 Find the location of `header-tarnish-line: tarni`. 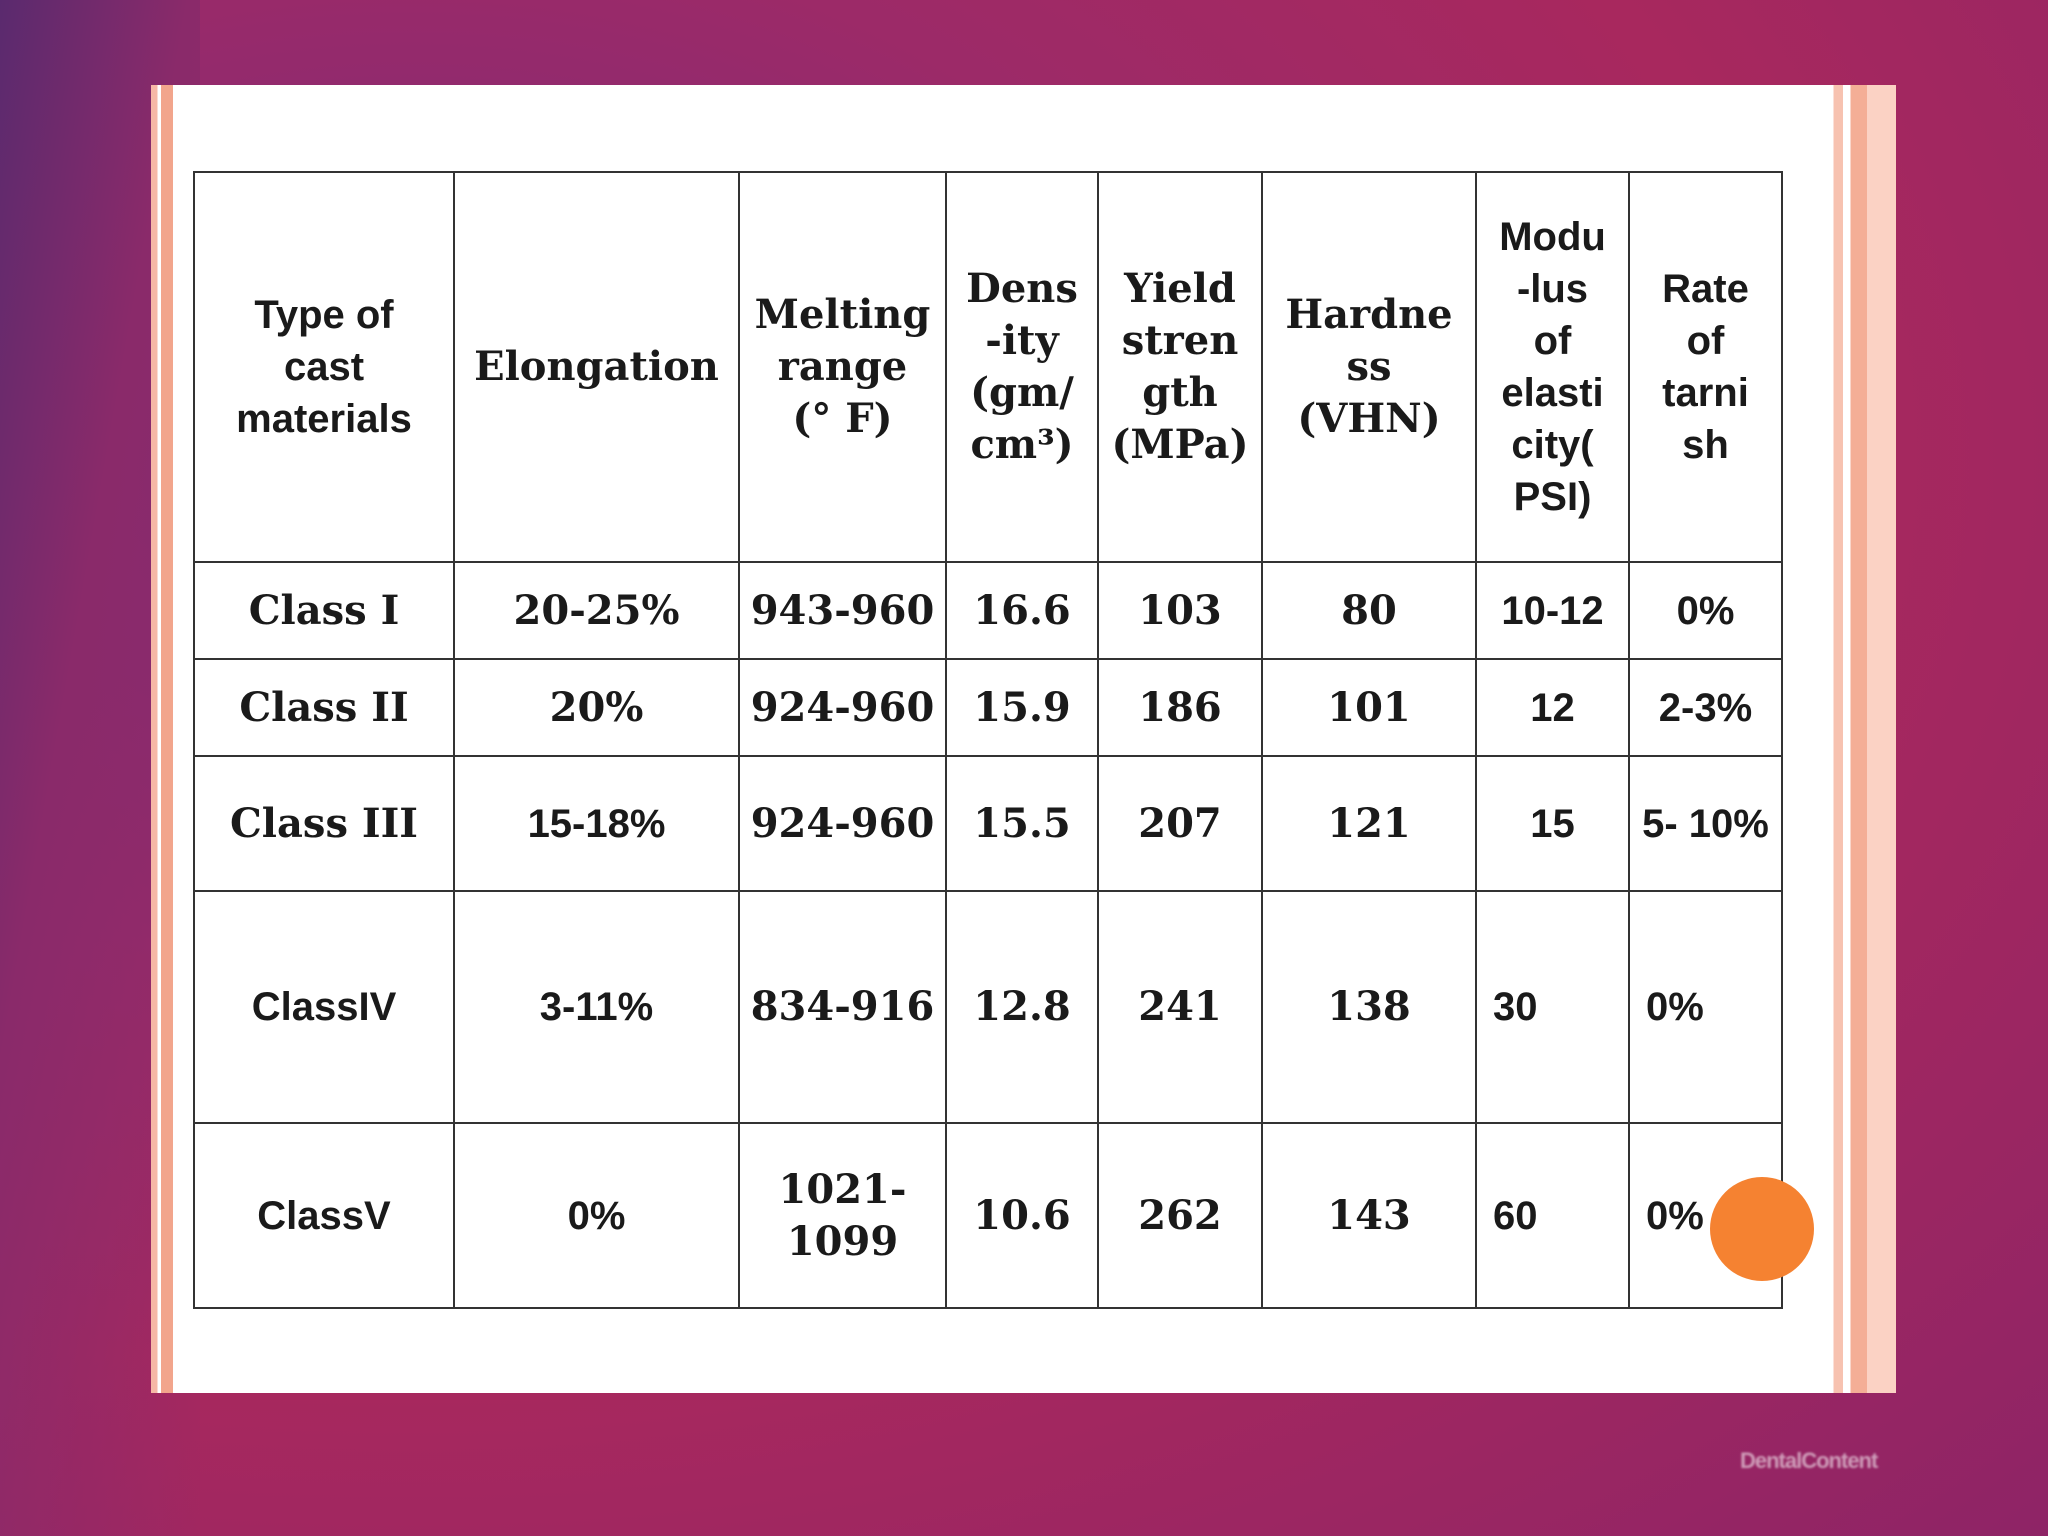

header-tarnish-line: tarni is located at coordinates (1705, 393).